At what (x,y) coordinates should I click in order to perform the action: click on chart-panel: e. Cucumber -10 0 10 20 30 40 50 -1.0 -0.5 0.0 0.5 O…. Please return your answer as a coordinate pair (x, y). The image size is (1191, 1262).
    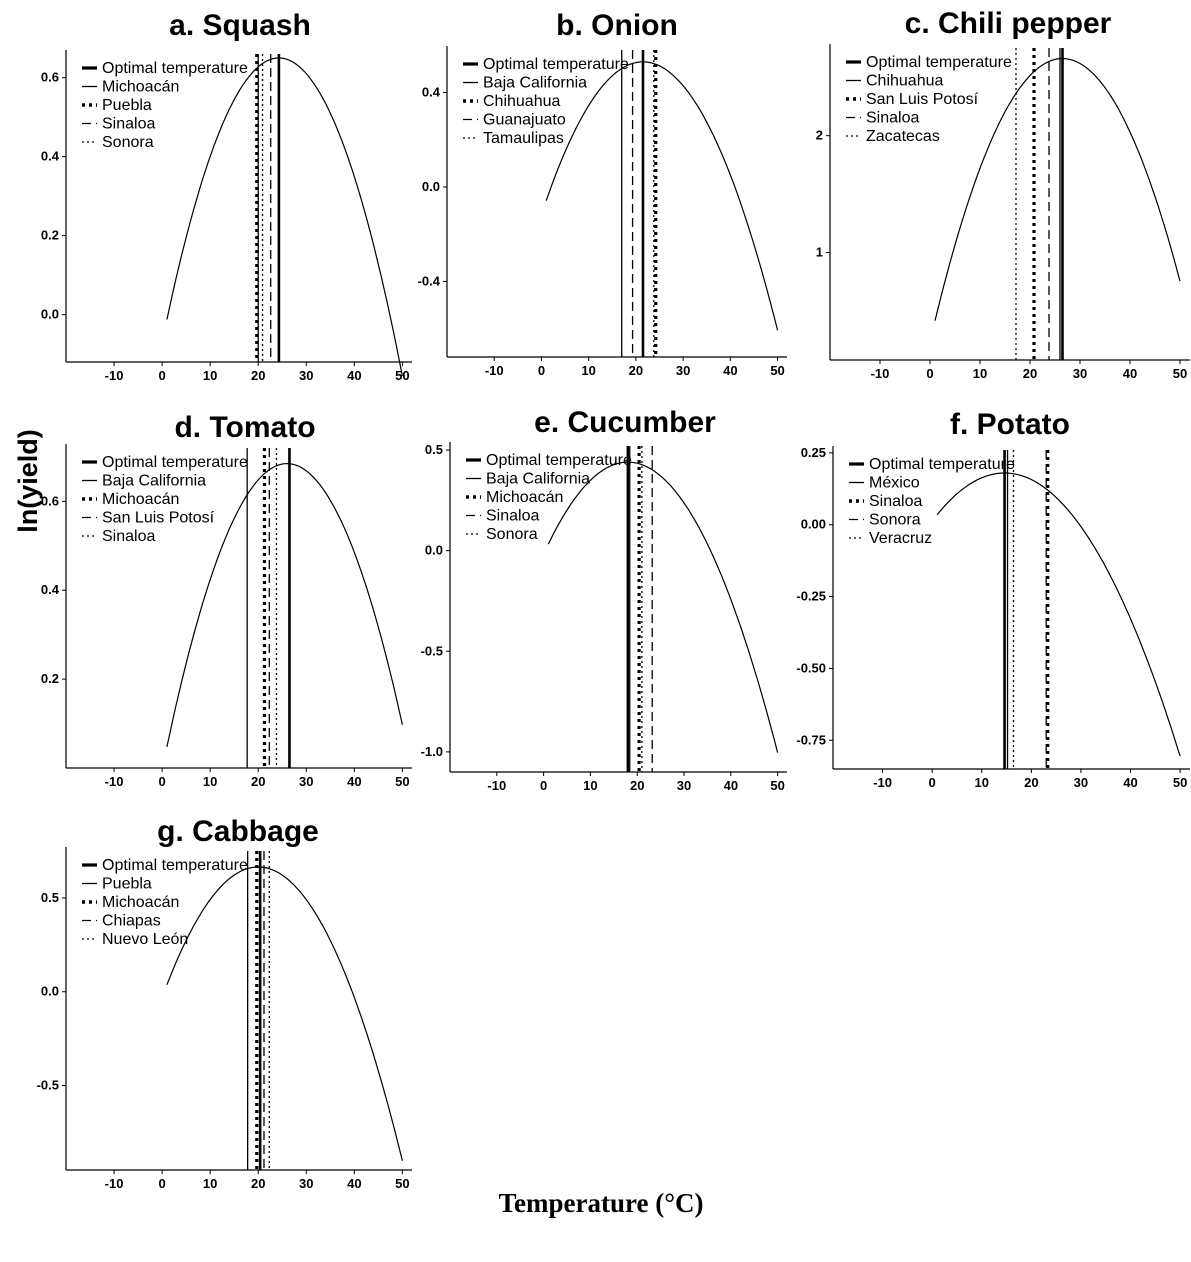
    Looking at the image, I should click on (604, 599).